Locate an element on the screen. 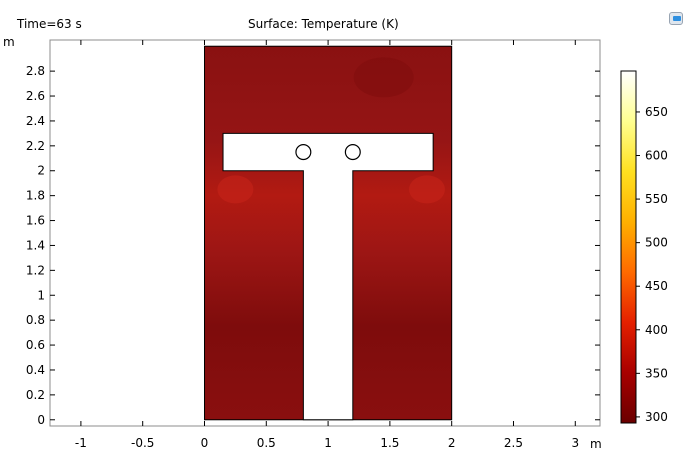 This screenshot has height=453, width=692. y-tick-label: 0.6 is located at coordinates (35, 345).